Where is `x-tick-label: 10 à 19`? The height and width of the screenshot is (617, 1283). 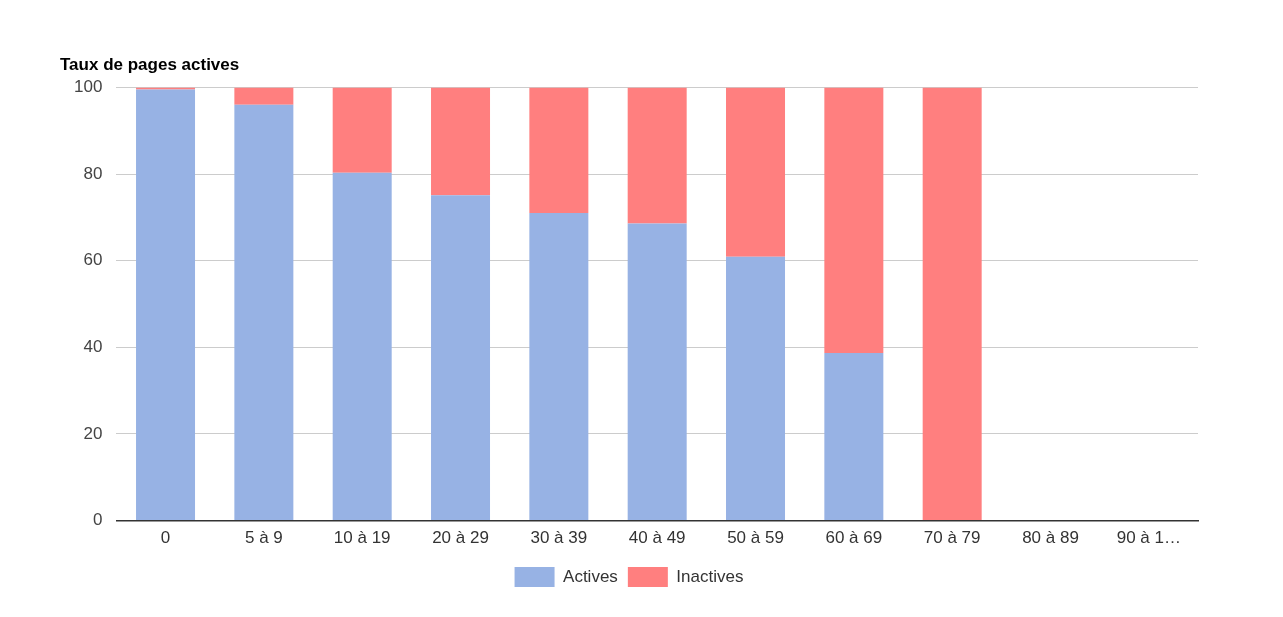
x-tick-label: 10 à 19 is located at coordinates (362, 538).